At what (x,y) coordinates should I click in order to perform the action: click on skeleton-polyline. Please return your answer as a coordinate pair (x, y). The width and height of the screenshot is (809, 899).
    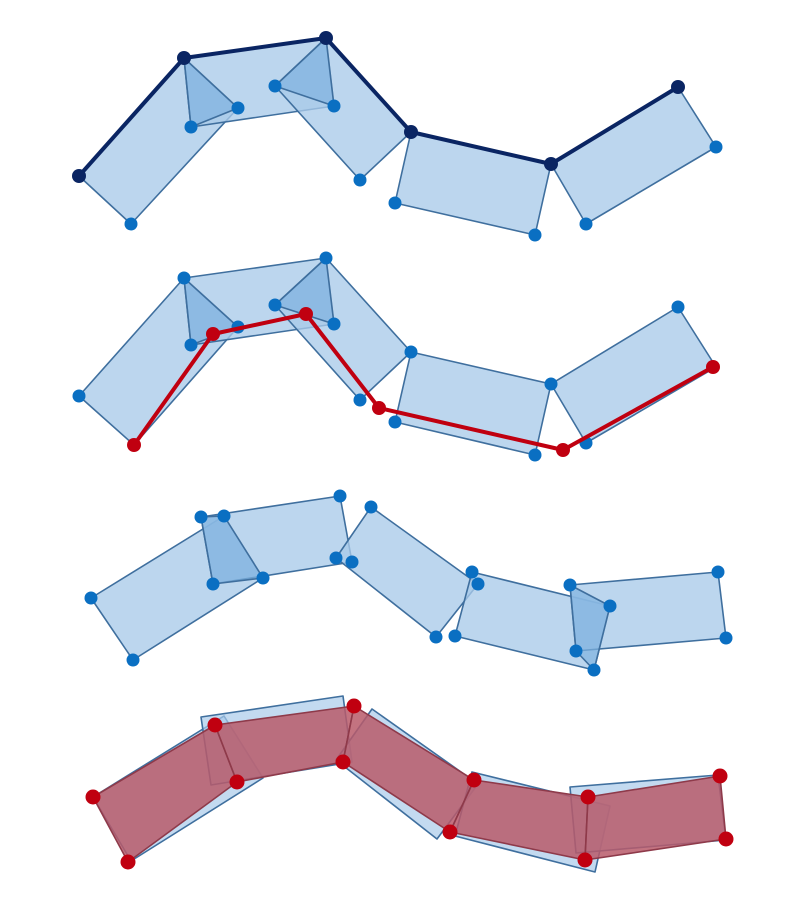
    Looking at the image, I should click on (378, 107).